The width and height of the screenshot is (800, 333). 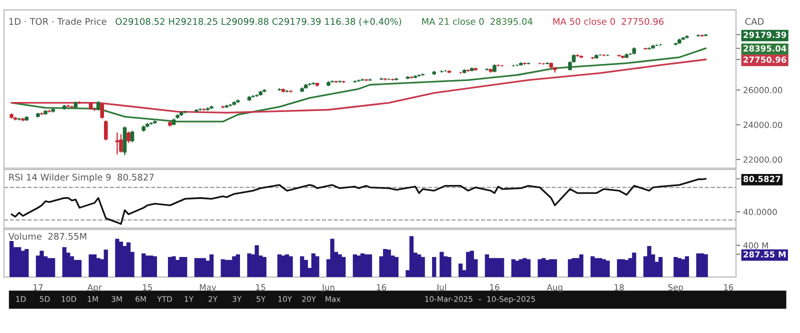 What do you see at coordinates (81, 178) in the screenshot?
I see `chart-title: RSI 14 Wilder Simple 9 80.5827` at bounding box center [81, 178].